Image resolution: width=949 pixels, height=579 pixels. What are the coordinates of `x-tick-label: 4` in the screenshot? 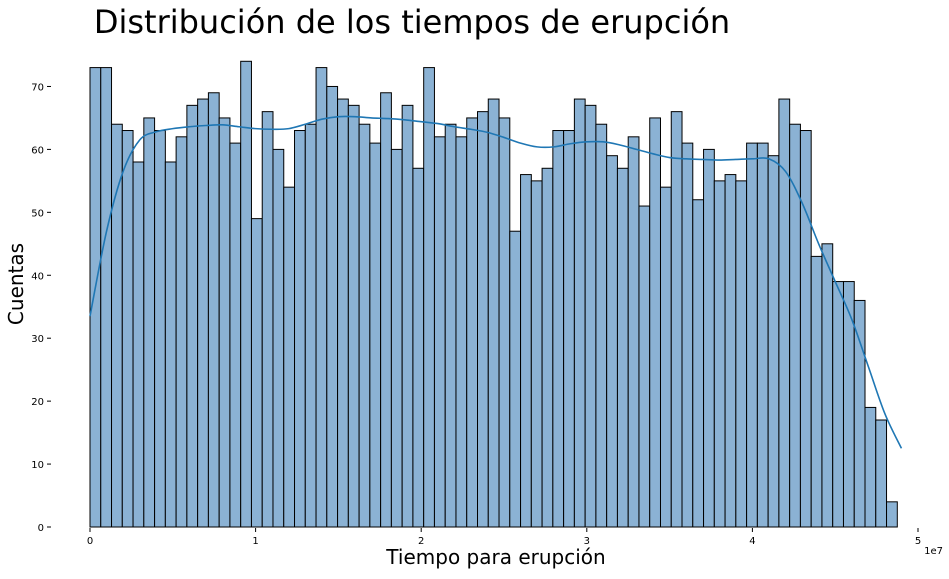 It's located at (752, 541).